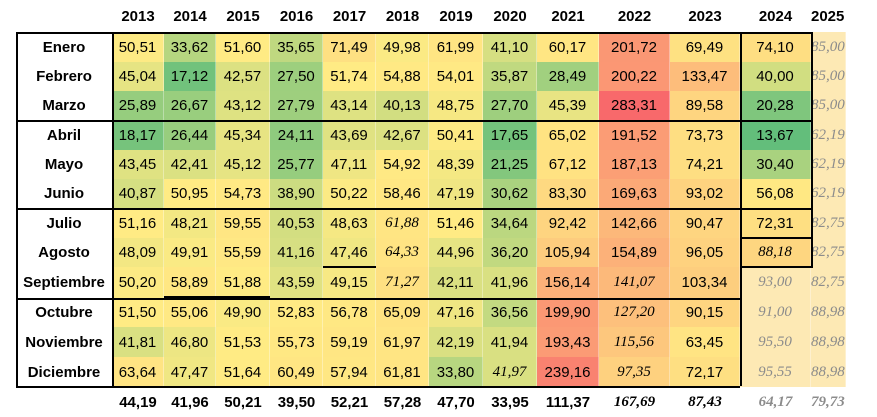 This screenshot has width=877, height=417. I want to click on heatmap-cell: 47,11, so click(349, 164).